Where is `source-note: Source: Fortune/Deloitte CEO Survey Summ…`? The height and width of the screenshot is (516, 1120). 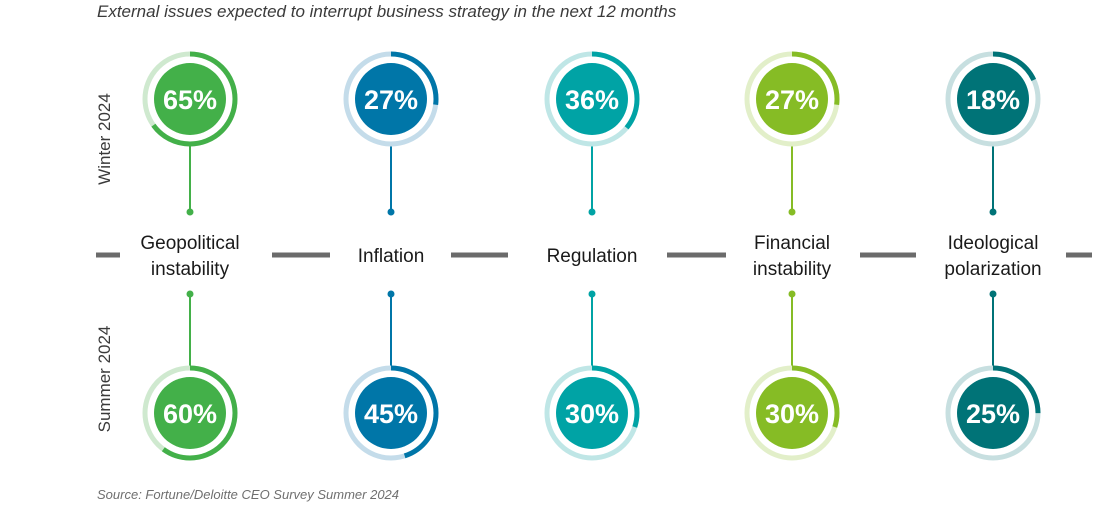 source-note: Source: Fortune/Deloitte CEO Survey Summ… is located at coordinates (248, 494).